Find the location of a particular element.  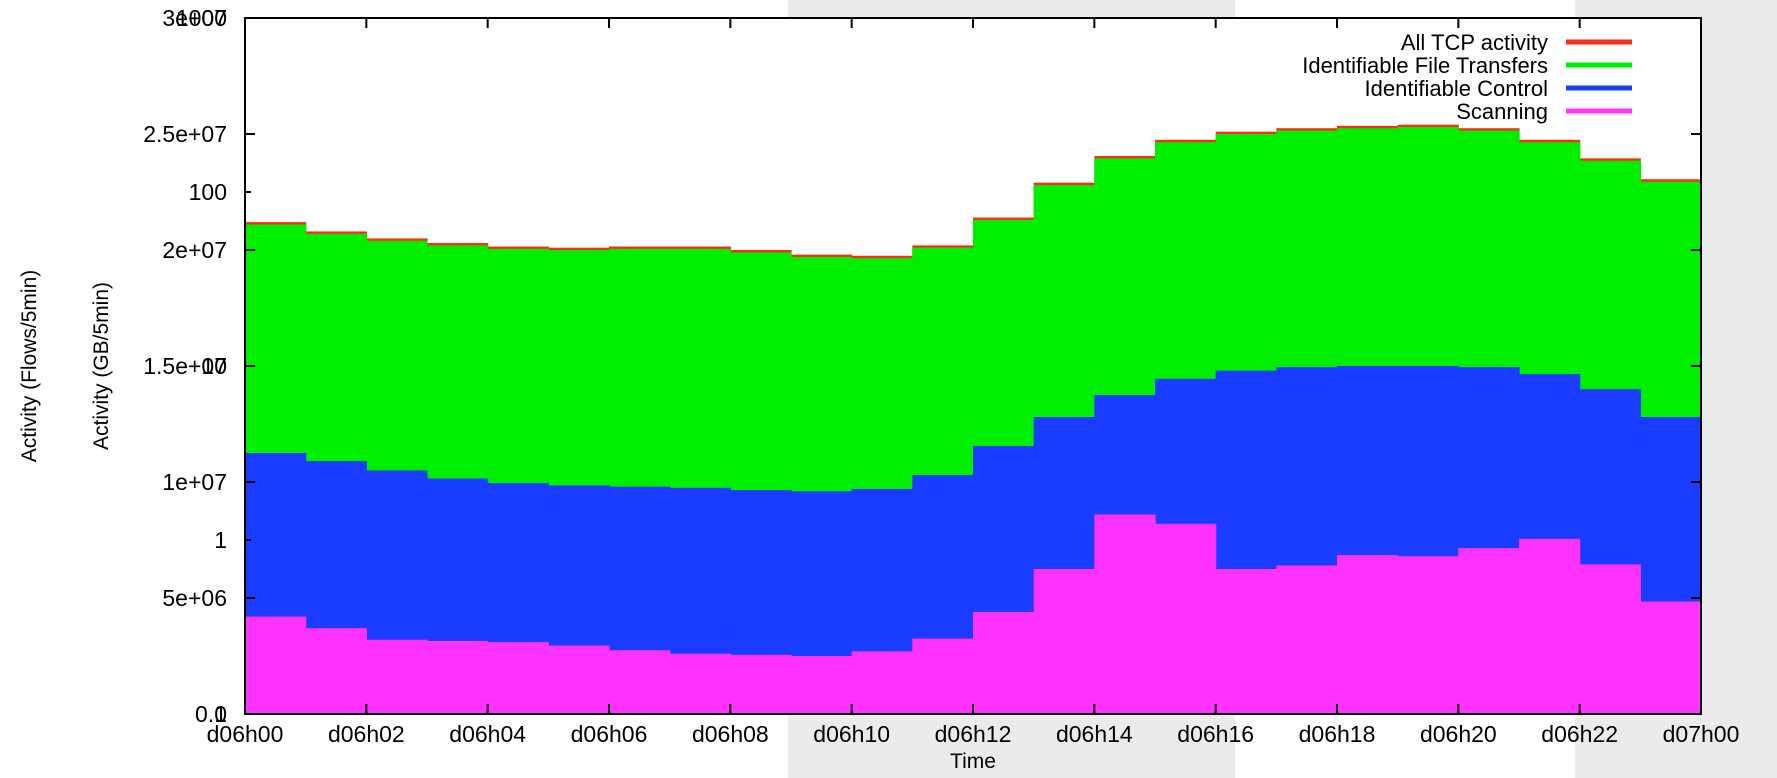

x-tick-label: d06h22 is located at coordinates (1579, 734).